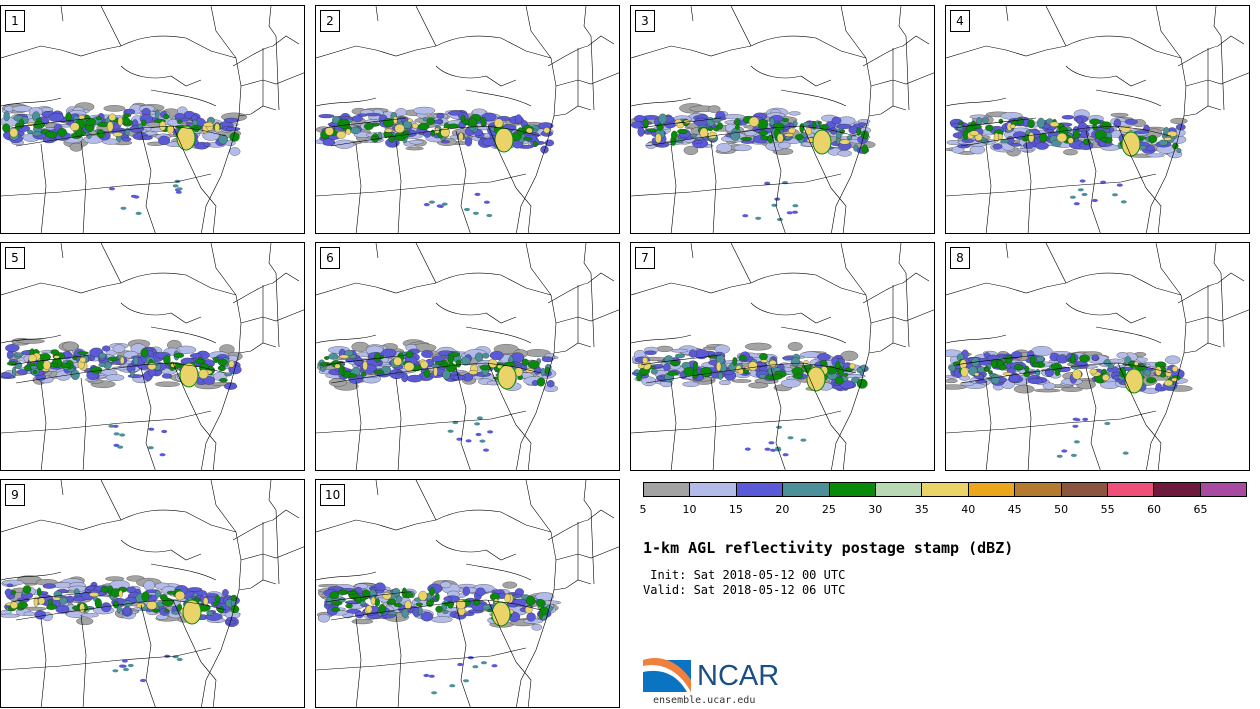 This screenshot has width=1260, height=709. What do you see at coordinates (330, 21) in the screenshot?
I see `member-label: 2` at bounding box center [330, 21].